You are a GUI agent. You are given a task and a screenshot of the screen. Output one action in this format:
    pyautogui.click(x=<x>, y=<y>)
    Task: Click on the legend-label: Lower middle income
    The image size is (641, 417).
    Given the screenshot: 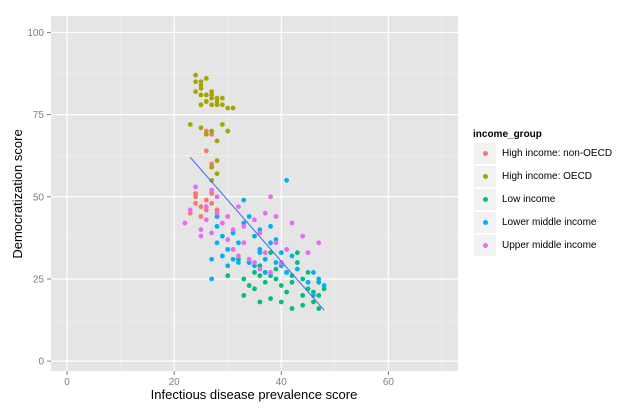 What is the action you would take?
    pyautogui.click(x=549, y=222)
    